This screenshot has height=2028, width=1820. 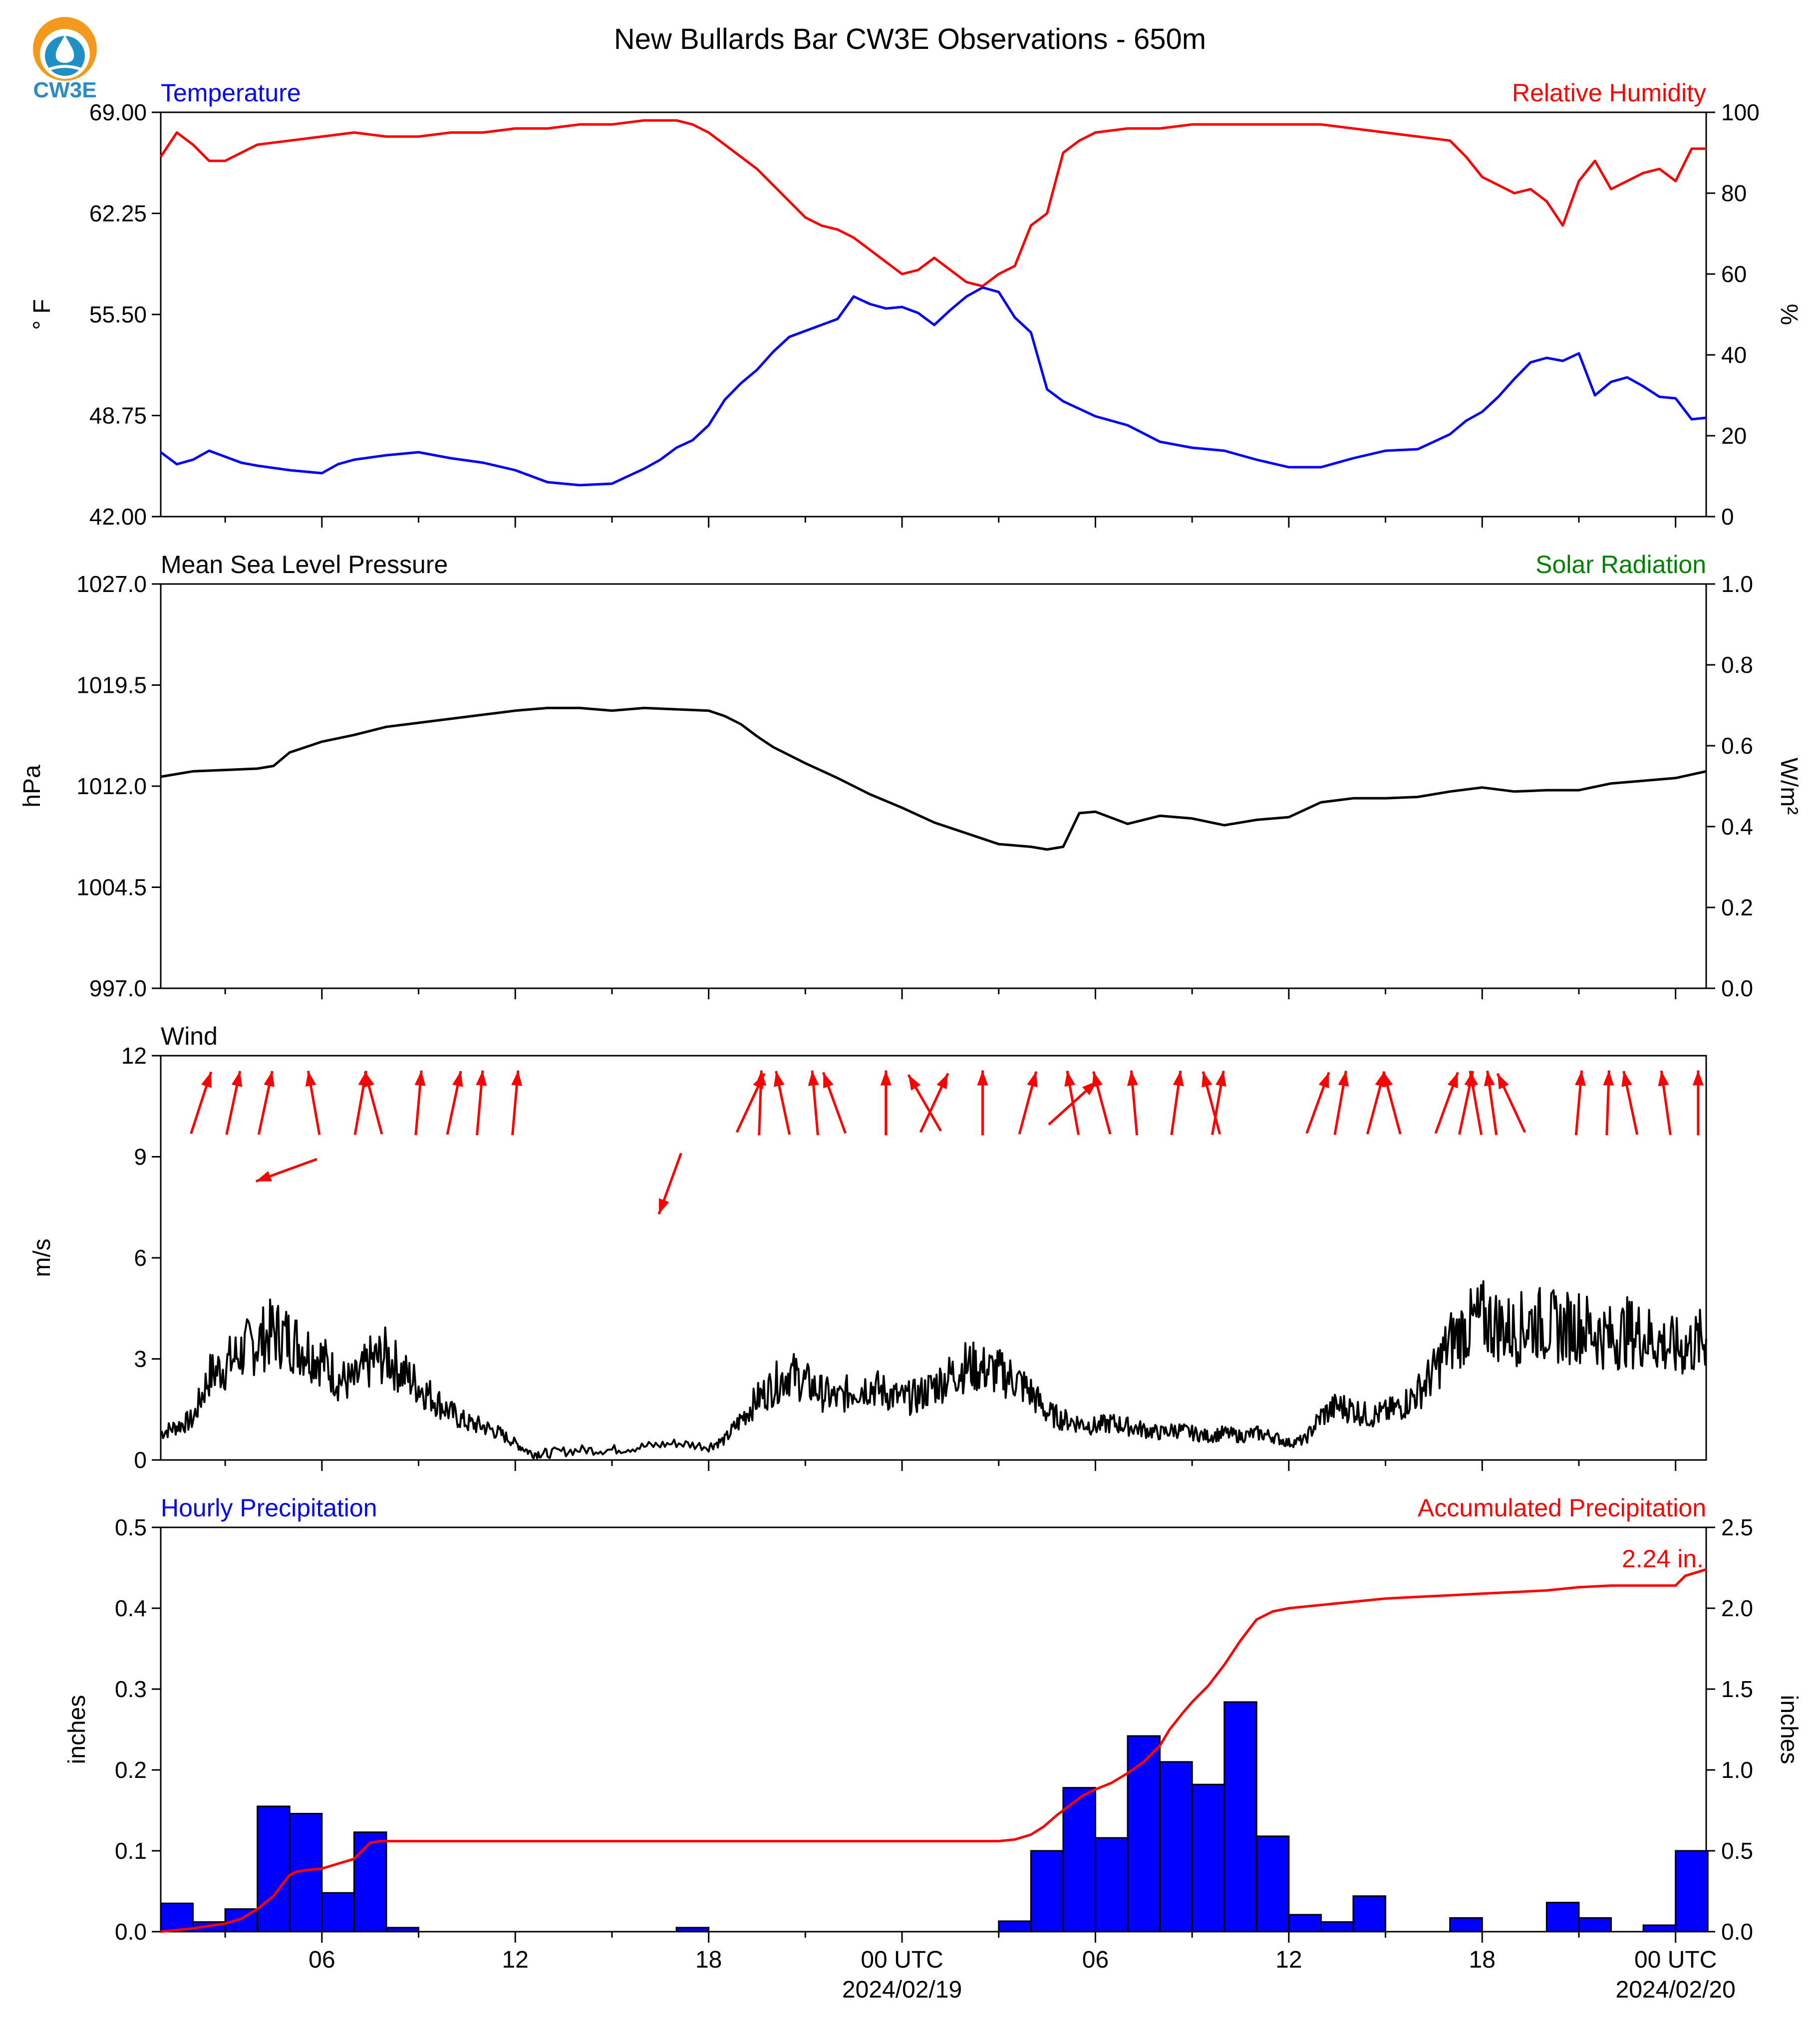 I want to click on y-tick-label-right: 2.5, so click(x=1737, y=1527).